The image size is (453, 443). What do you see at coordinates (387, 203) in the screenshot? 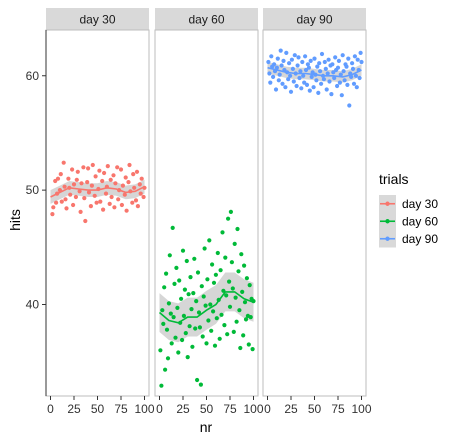
I see `legend-key-point` at bounding box center [387, 203].